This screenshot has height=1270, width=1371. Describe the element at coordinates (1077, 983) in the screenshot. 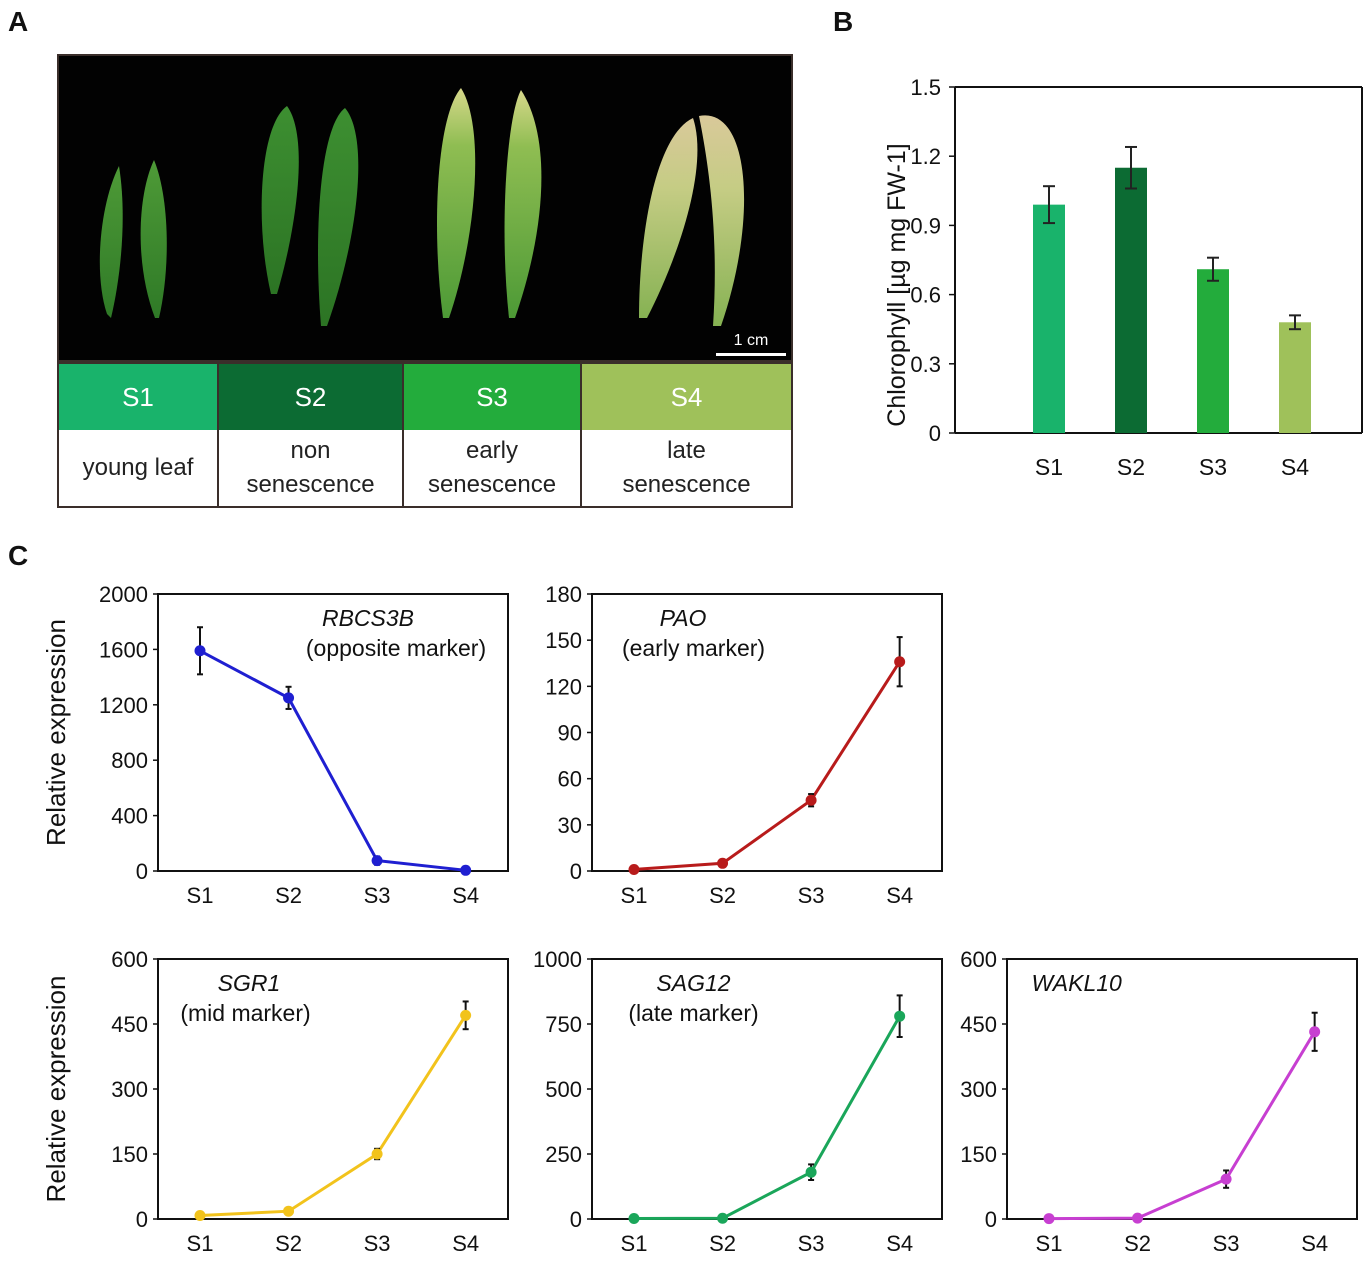

I see `gene-name: WAKL10` at that location.